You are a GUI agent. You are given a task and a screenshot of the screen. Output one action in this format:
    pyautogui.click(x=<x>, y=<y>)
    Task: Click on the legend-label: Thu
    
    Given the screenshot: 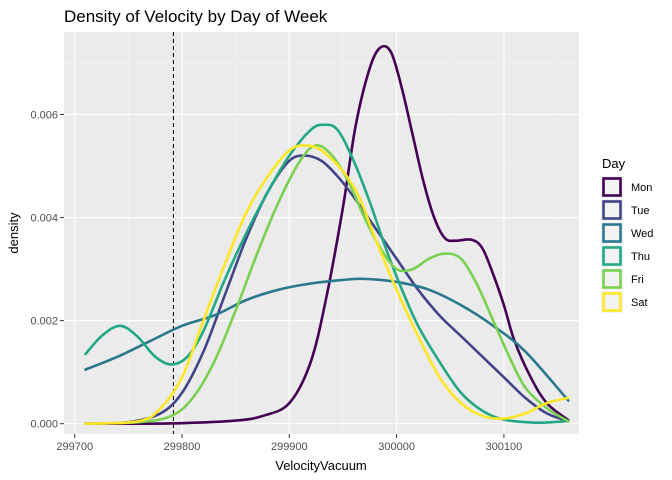 What is the action you would take?
    pyautogui.click(x=640, y=257)
    